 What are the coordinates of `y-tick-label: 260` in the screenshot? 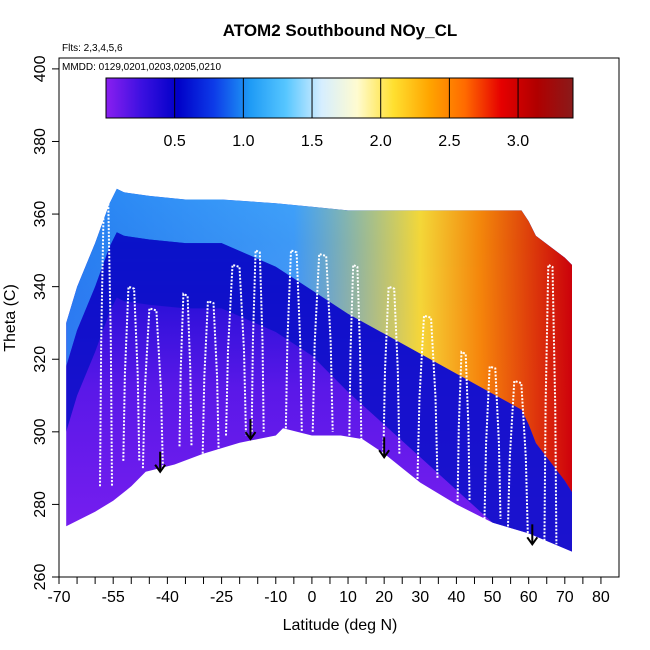 It's located at (40, 577).